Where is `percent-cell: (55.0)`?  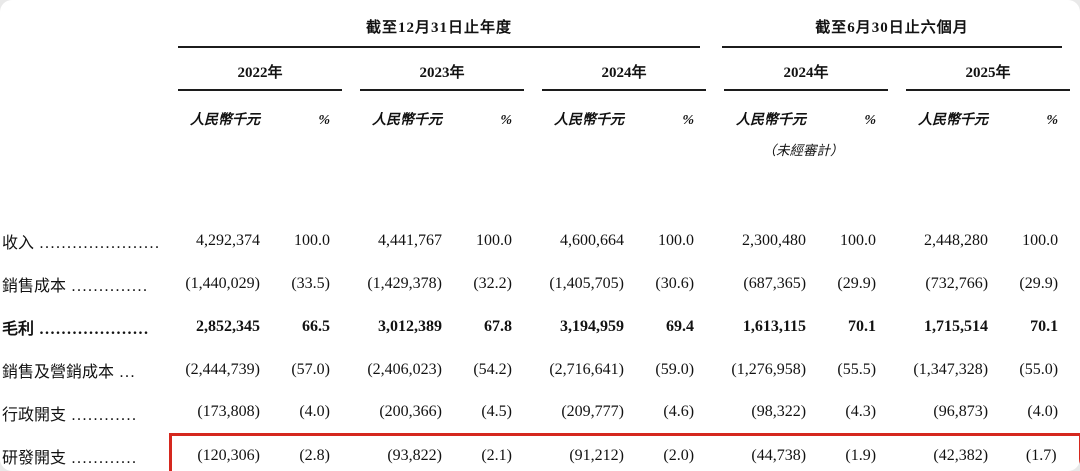 percent-cell: (55.0) is located at coordinates (1039, 369).